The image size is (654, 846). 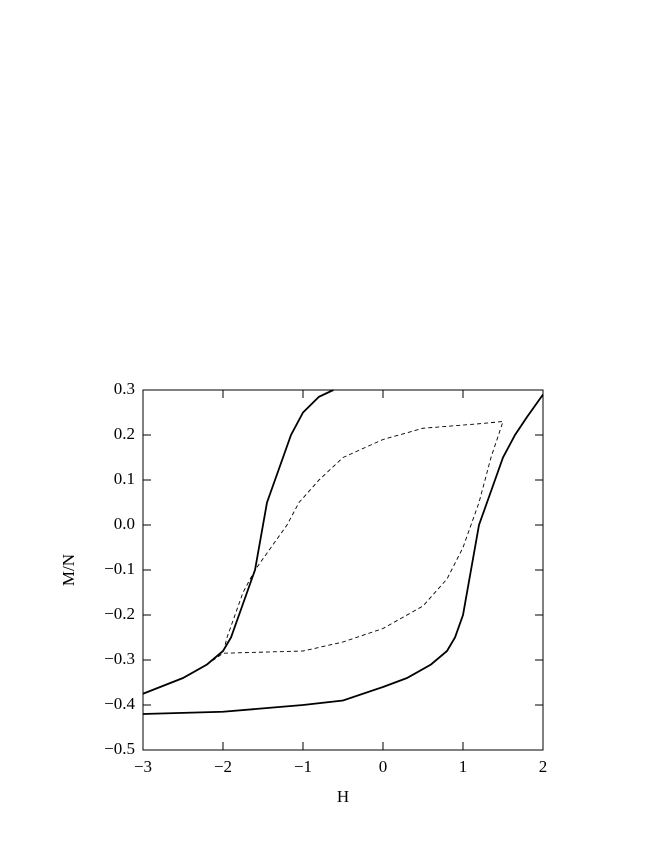 I want to click on y-tick-label: −0.2, so click(x=119, y=613).